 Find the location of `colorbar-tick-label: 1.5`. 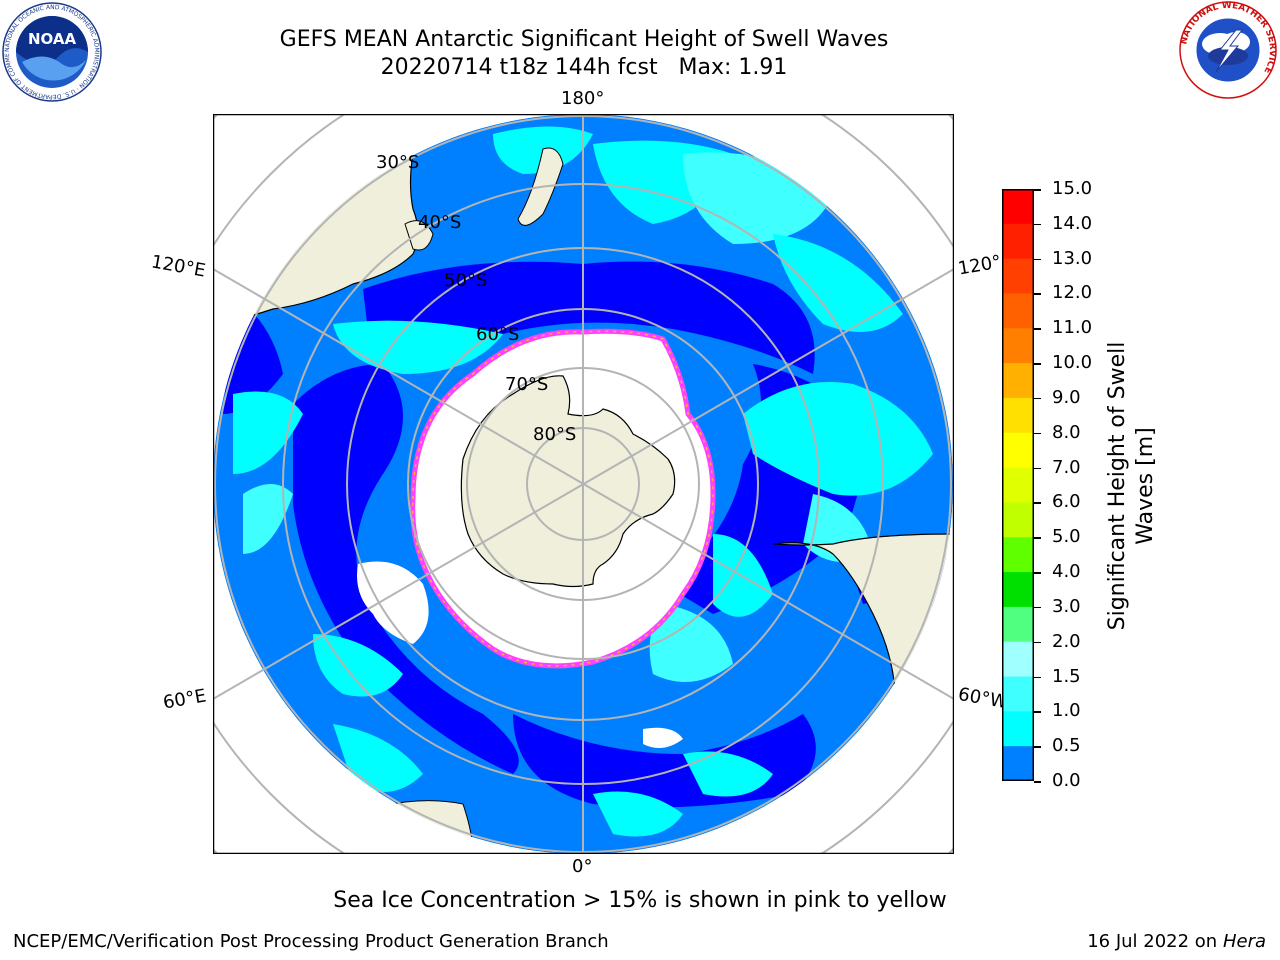

colorbar-tick-label: 1.5 is located at coordinates (1066, 676).